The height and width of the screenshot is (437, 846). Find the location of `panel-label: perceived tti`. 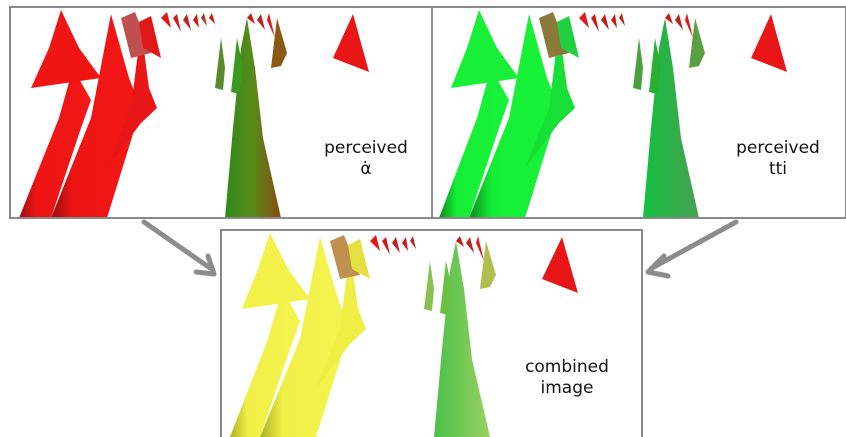

panel-label: perceived tti is located at coordinates (778, 159).